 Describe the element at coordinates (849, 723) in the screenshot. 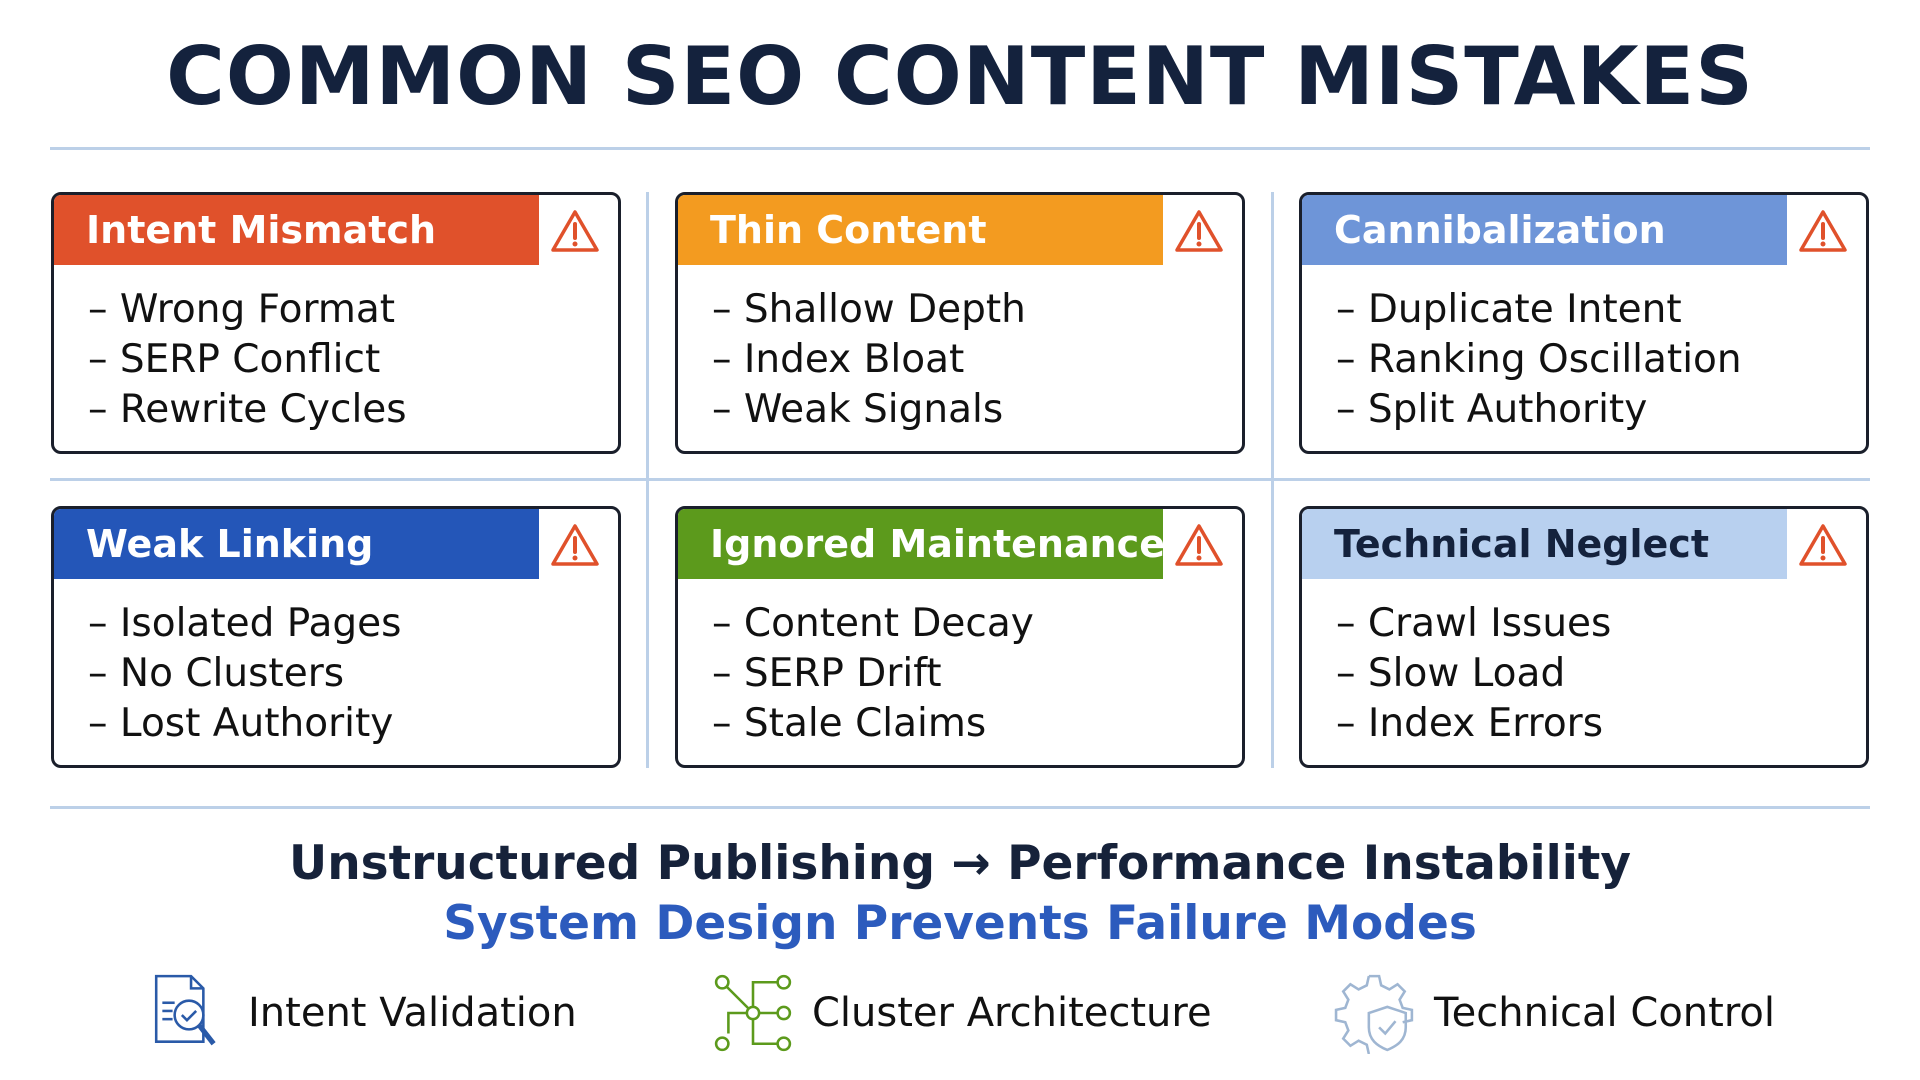

I see `list-item: – Stale Claims` at that location.